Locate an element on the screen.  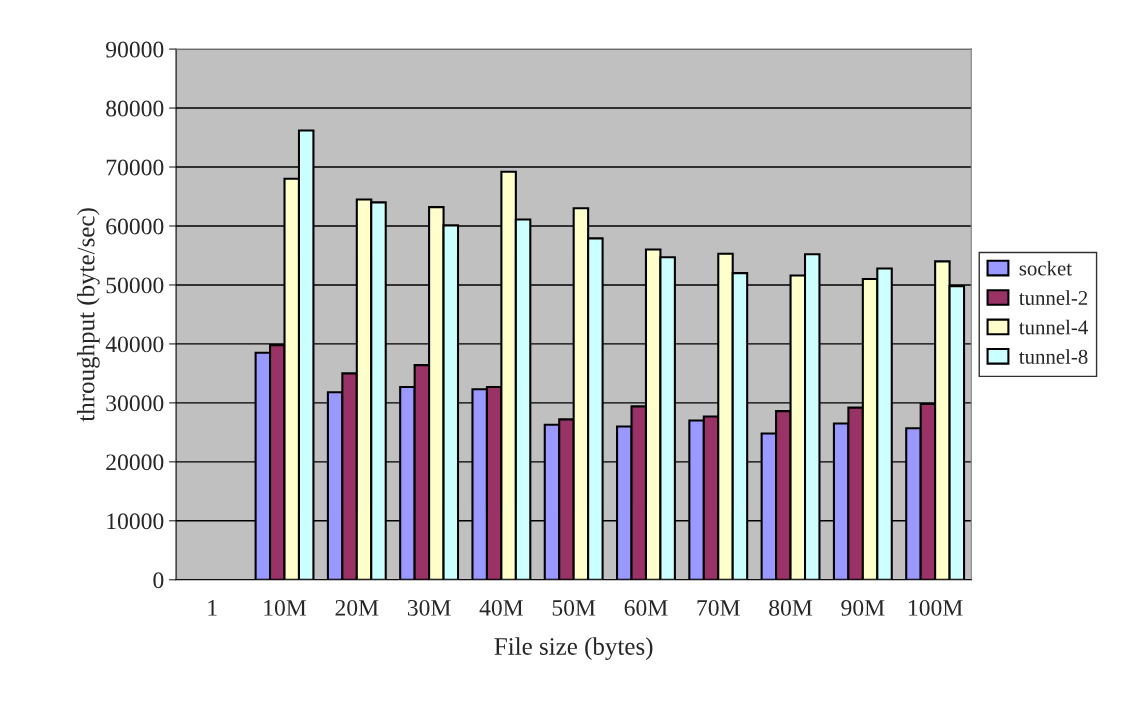
legend-label: socket is located at coordinates (1045, 268).